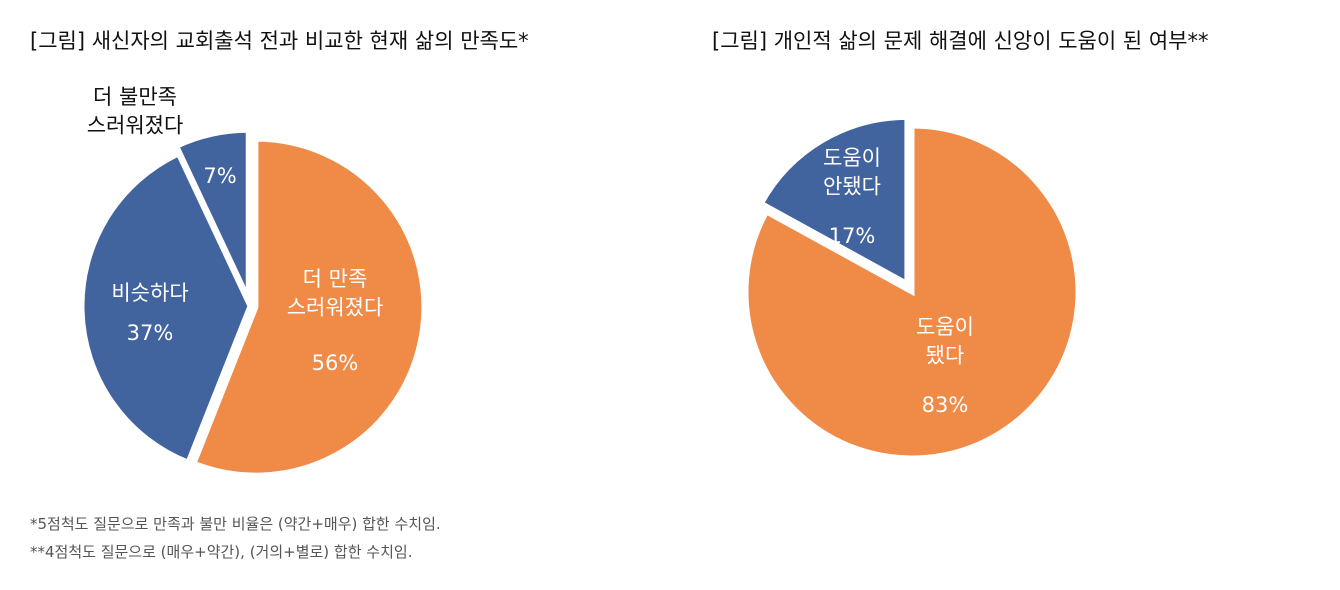  Describe the element at coordinates (852, 172) in the screenshot. I see `category-label: 도움이 안됐다` at that location.